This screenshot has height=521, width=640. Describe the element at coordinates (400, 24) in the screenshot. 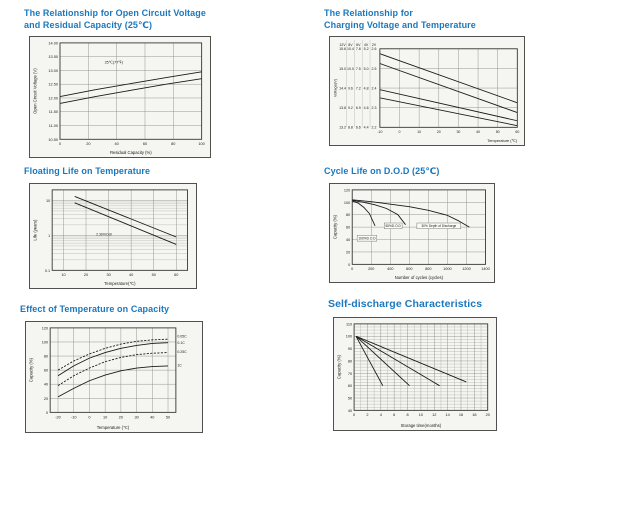

I see `title-line-2: Charging Voltage and Temperature` at that location.